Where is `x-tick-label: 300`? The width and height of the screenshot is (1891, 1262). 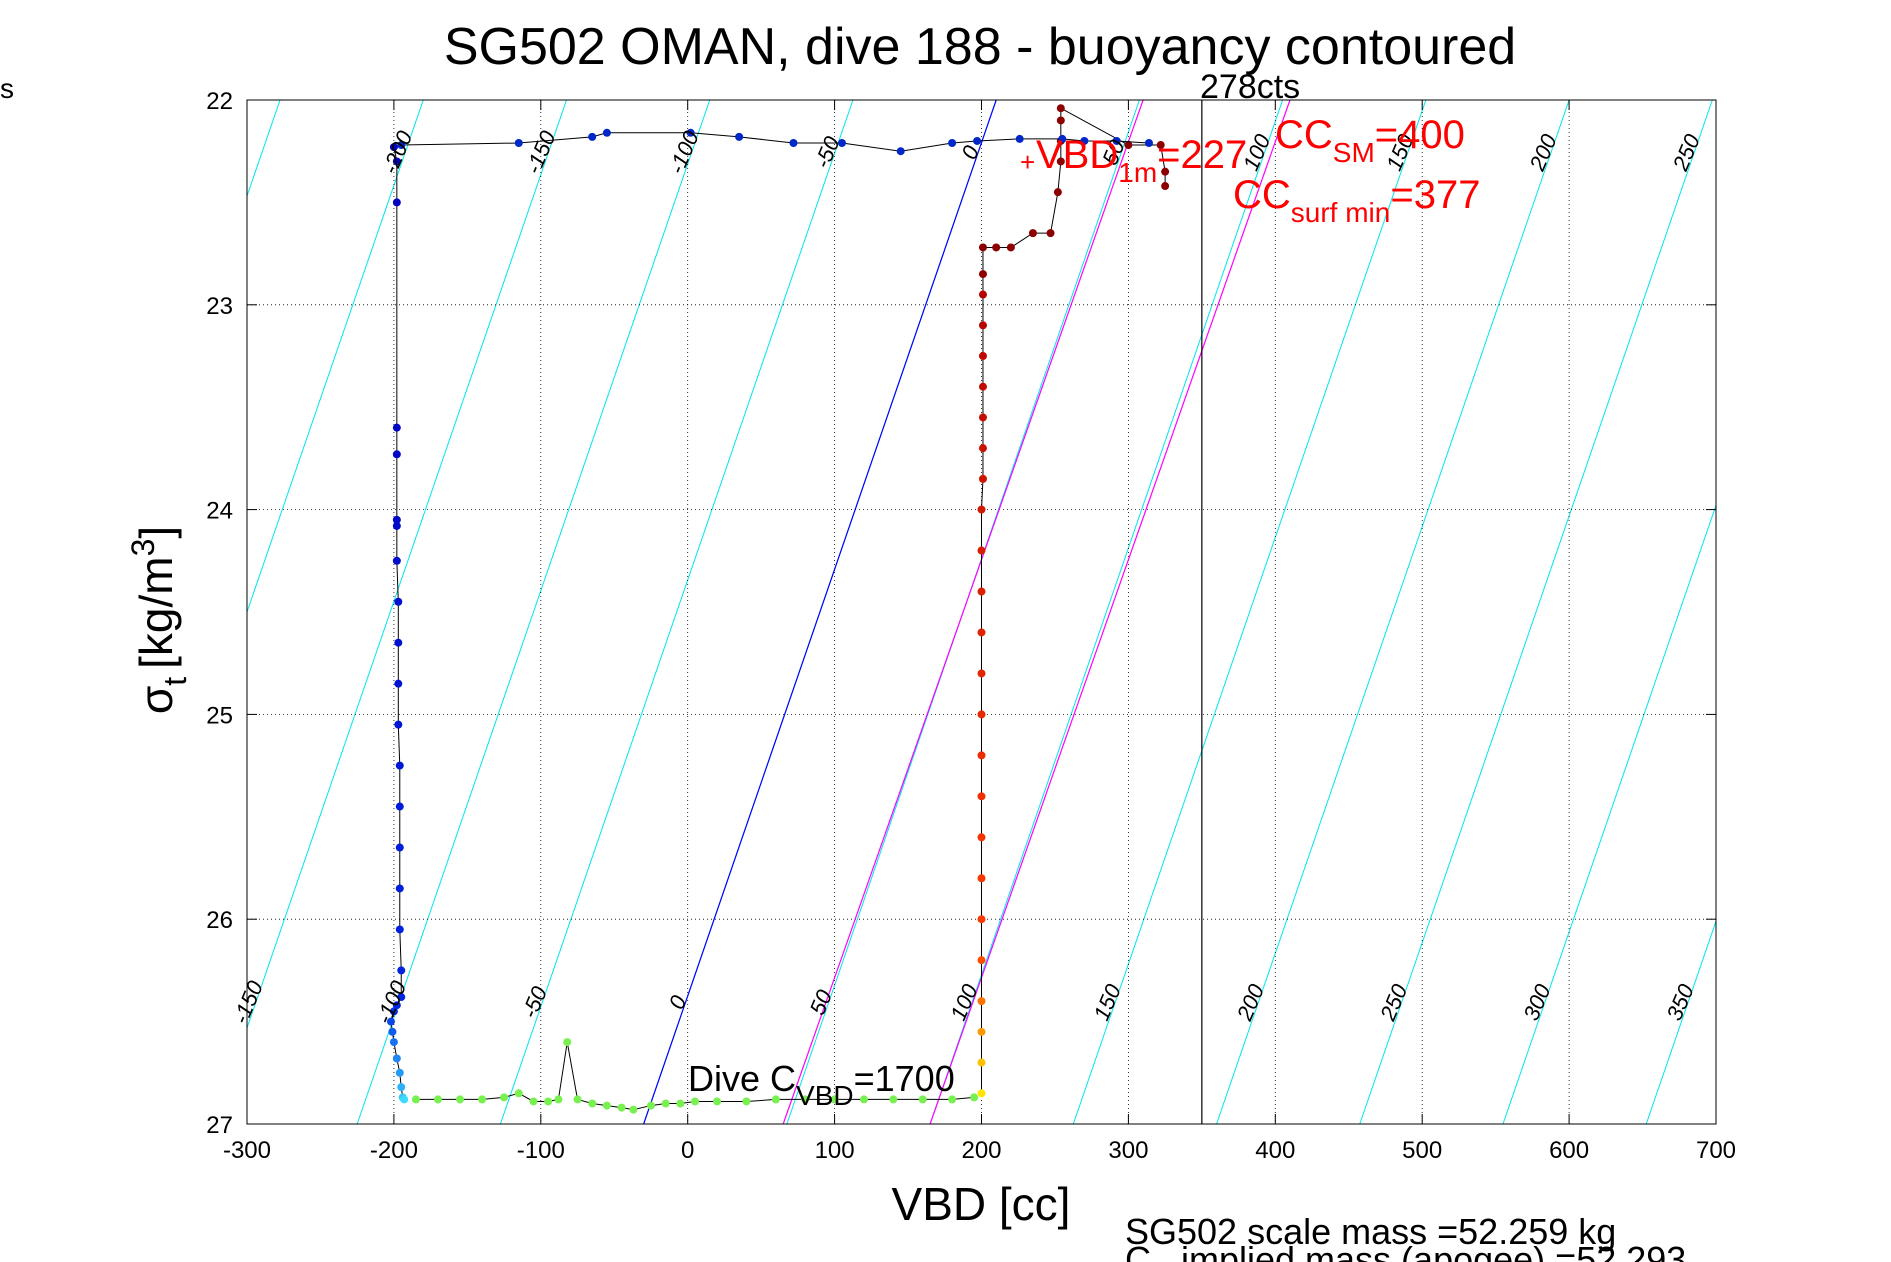
x-tick-label: 300 is located at coordinates (1128, 1150).